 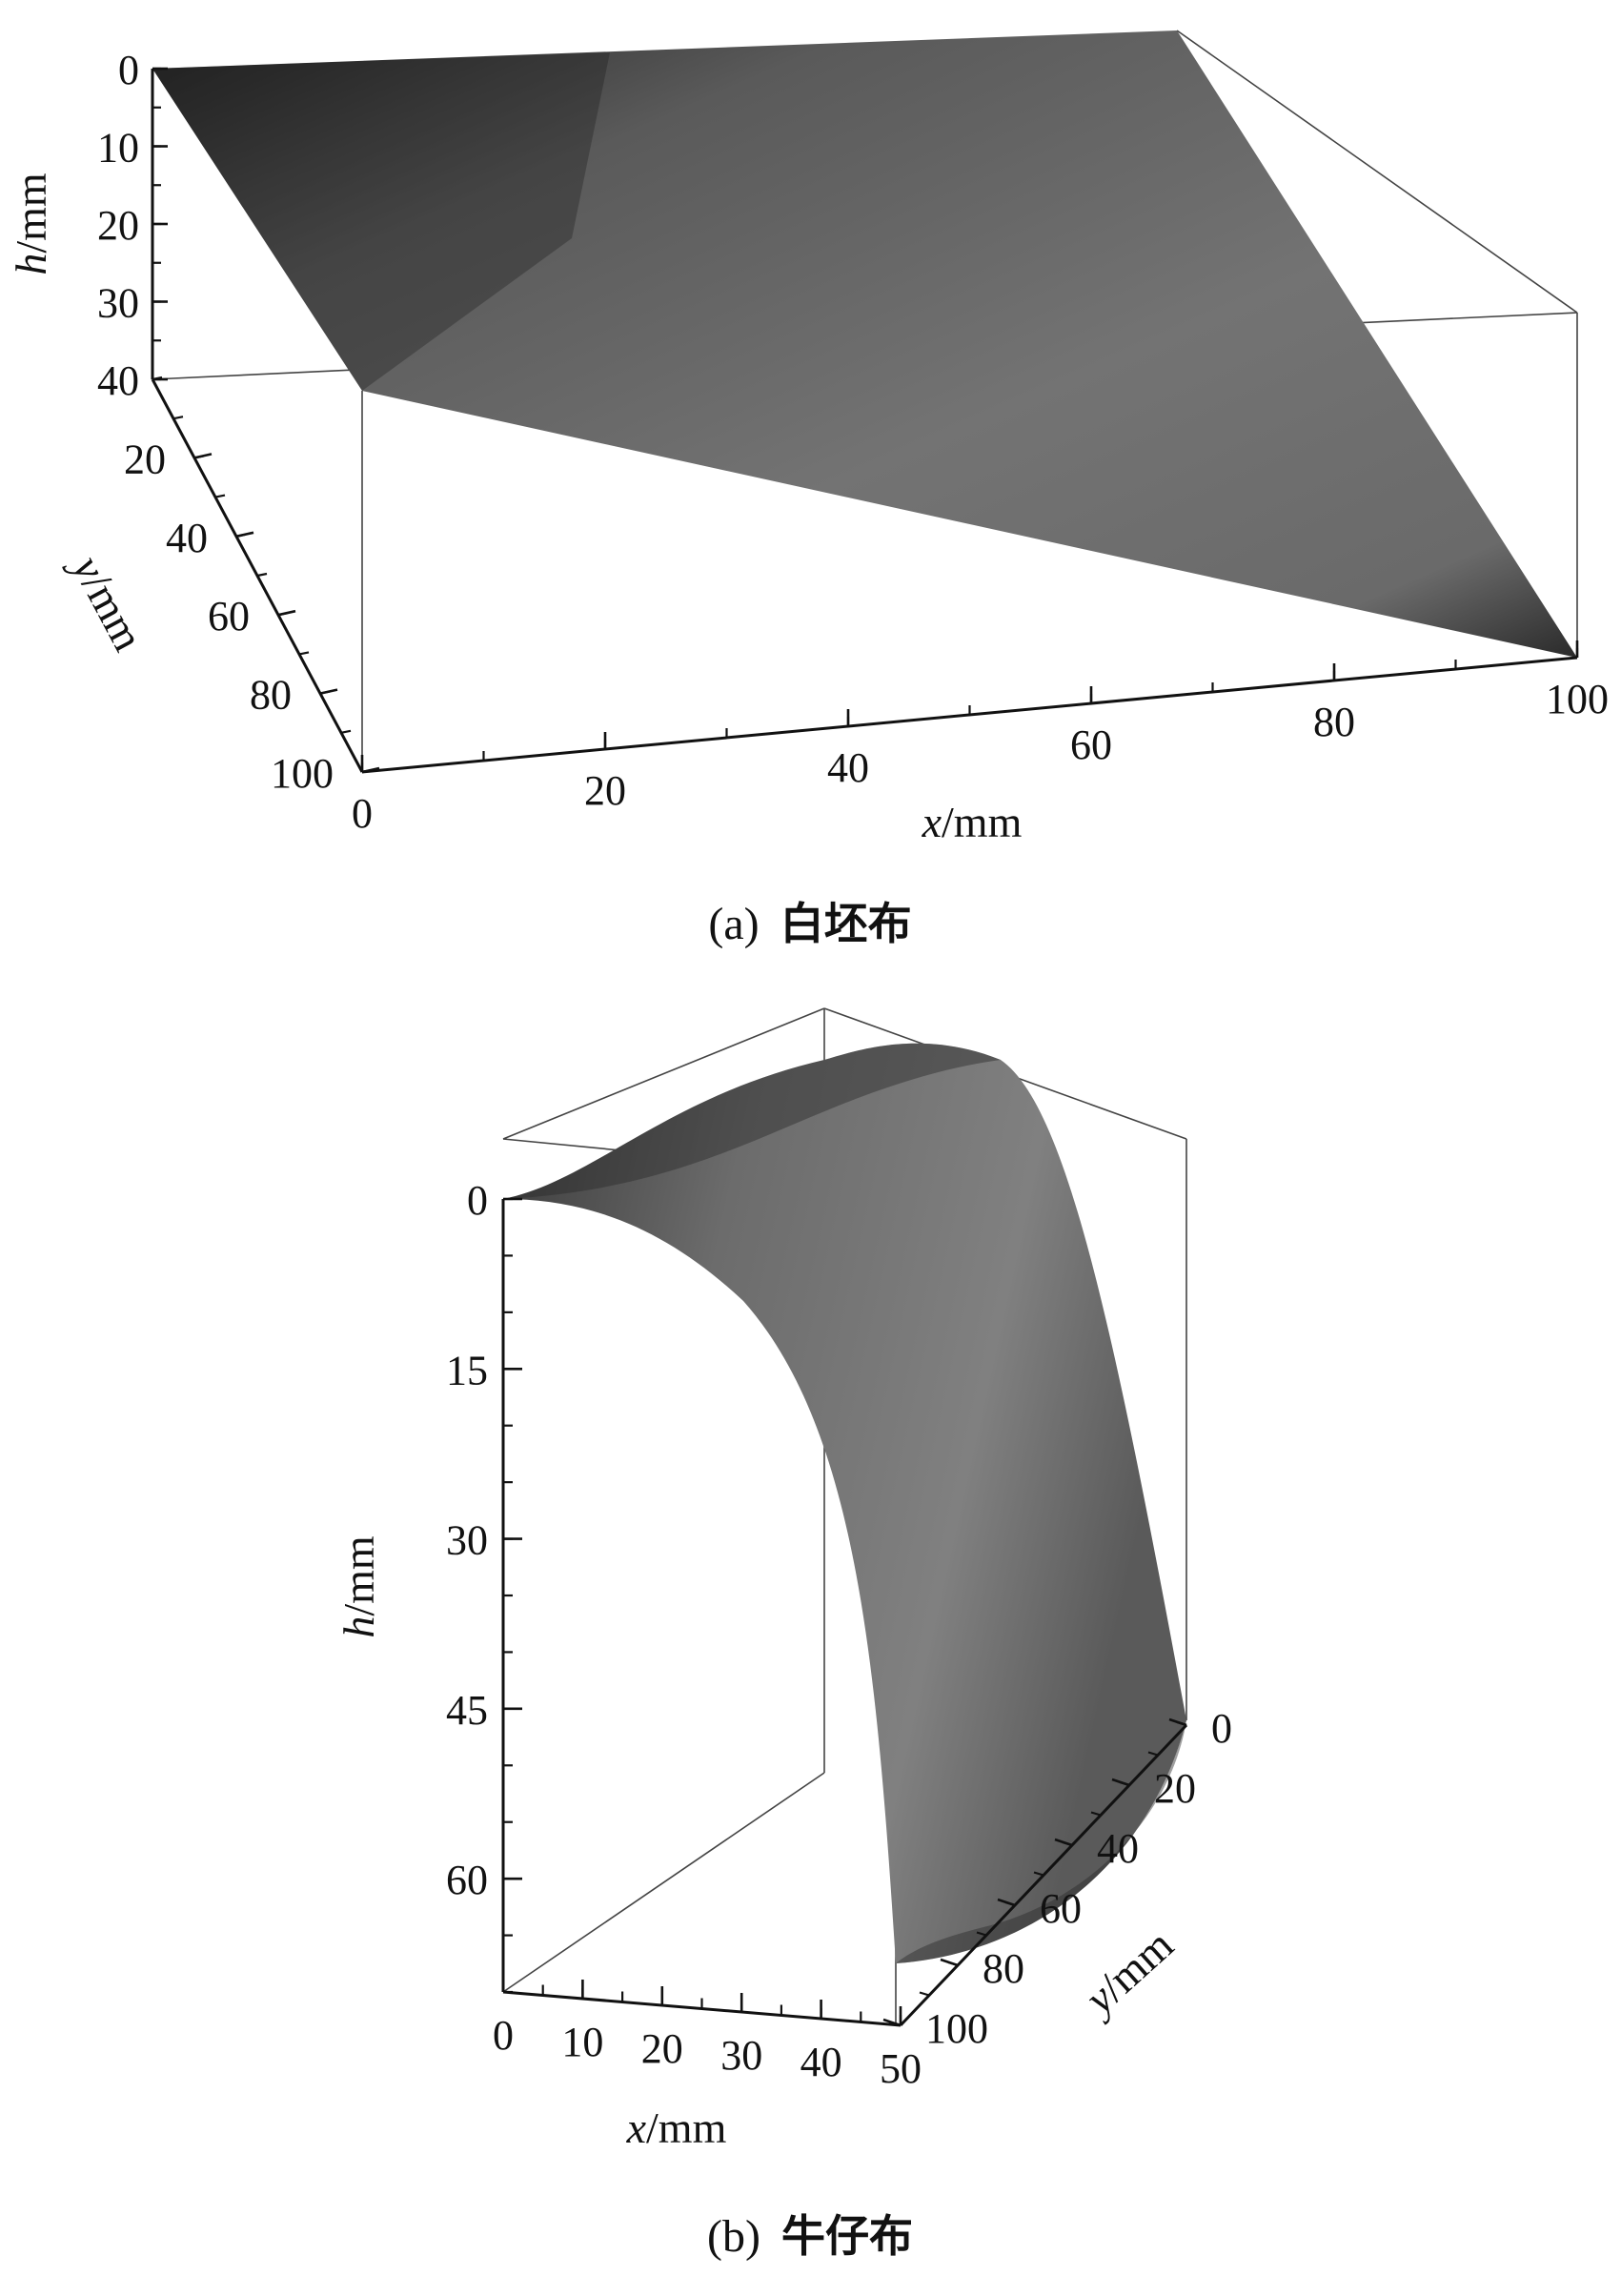 I want to click on panel-b-h-axis-title: h/mm, so click(x=359, y=1586).